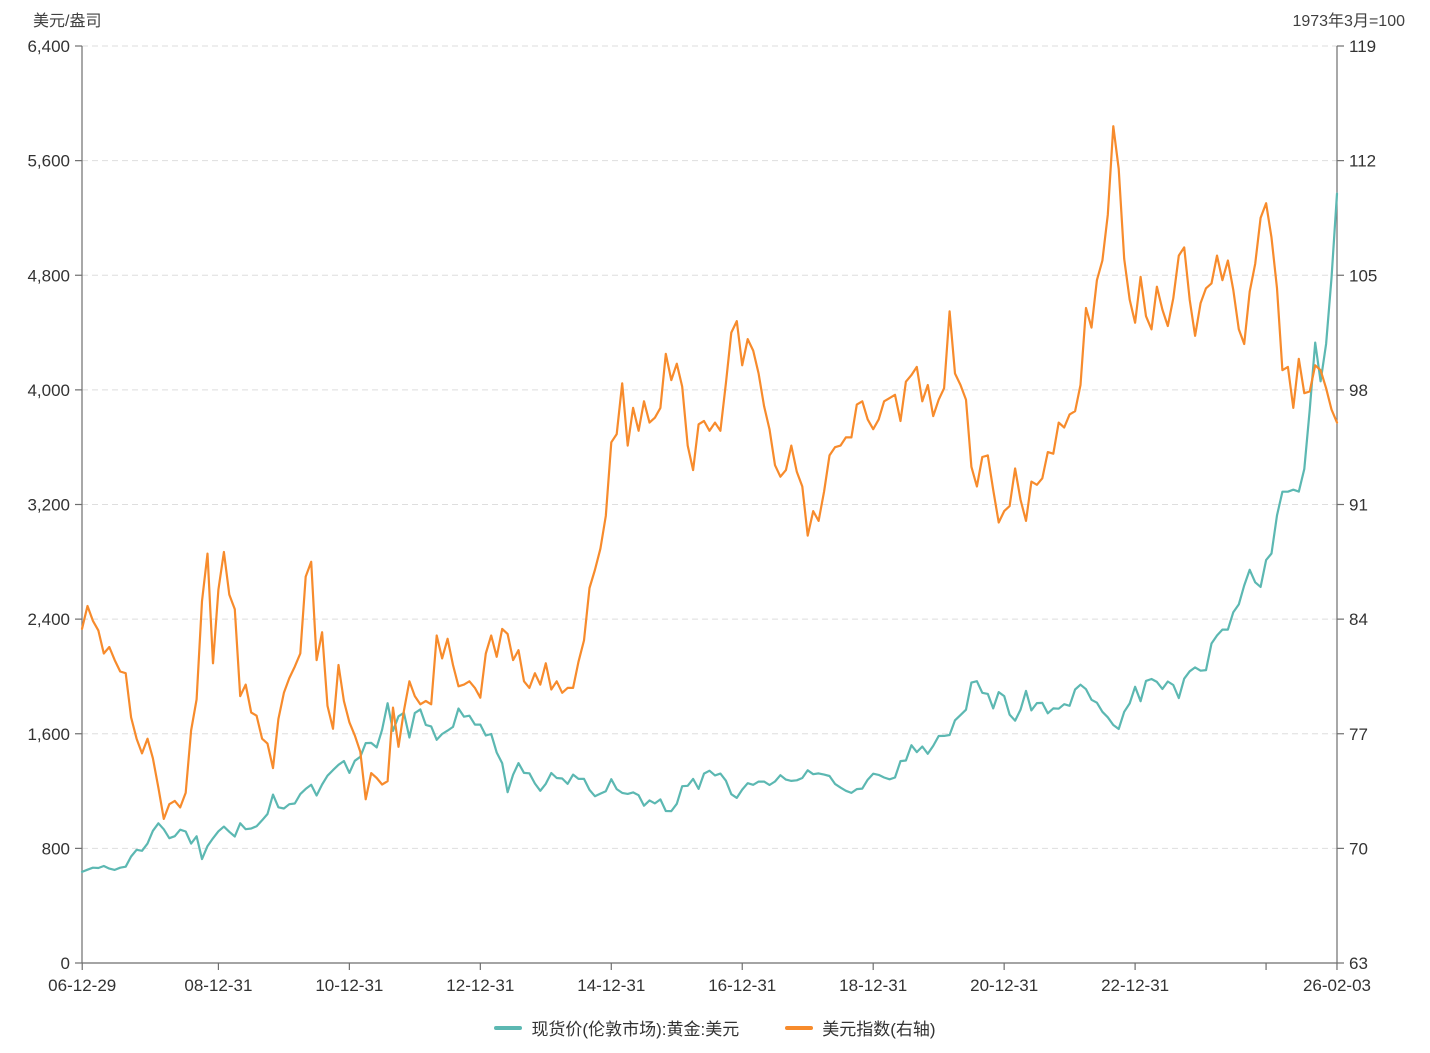 The width and height of the screenshot is (1430, 1053). I want to click on left-axis-tick-label: 0, so click(65, 963).